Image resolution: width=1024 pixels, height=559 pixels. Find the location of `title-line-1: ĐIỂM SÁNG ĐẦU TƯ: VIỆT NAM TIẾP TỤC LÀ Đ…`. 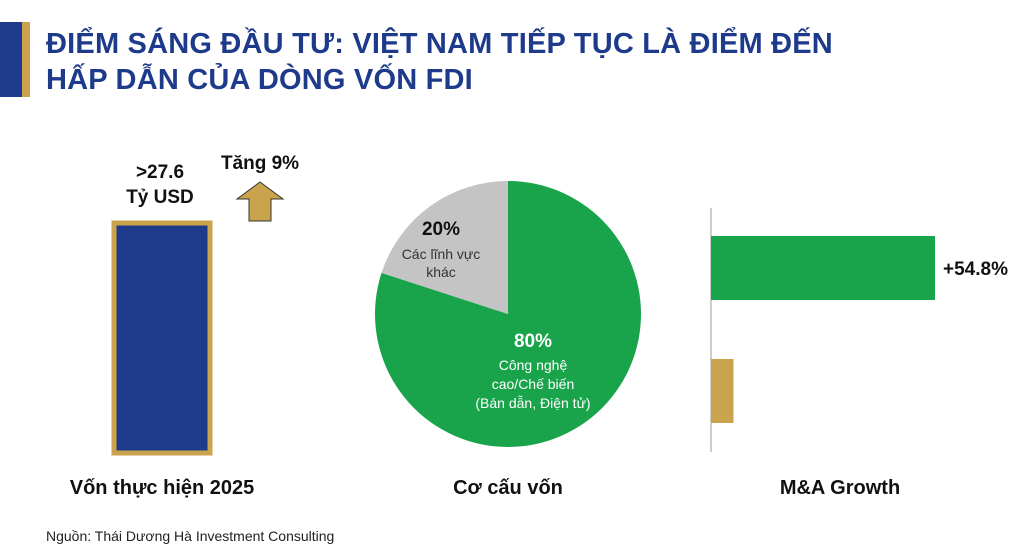

title-line-1: ĐIỂM SÁNG ĐẦU TƯ: VIỆT NAM TIẾP TỤC LÀ Đ… is located at coordinates (439, 44).